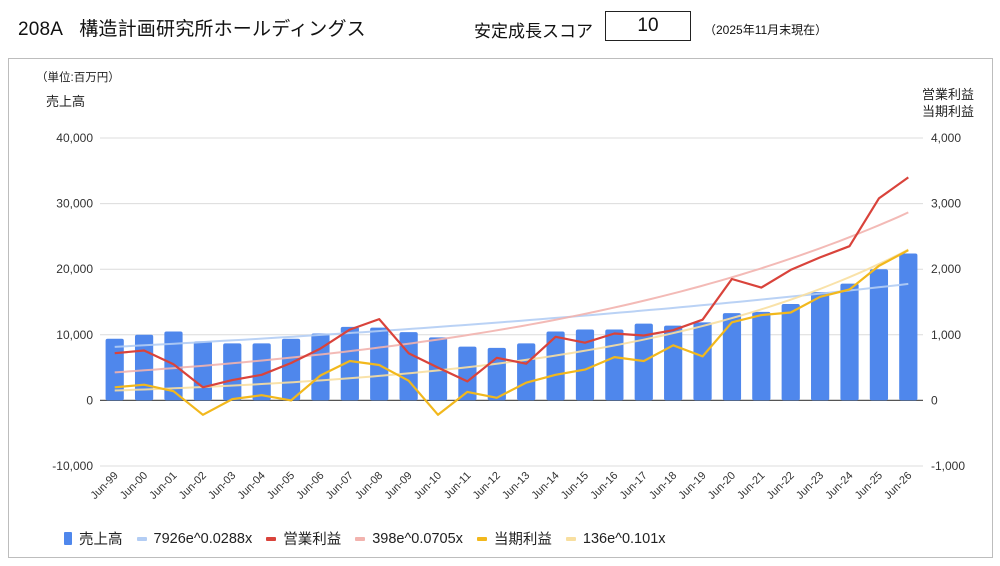  Describe the element at coordinates (545, 486) in the screenshot. I see `x-tick-label: Jun-14` at that location.